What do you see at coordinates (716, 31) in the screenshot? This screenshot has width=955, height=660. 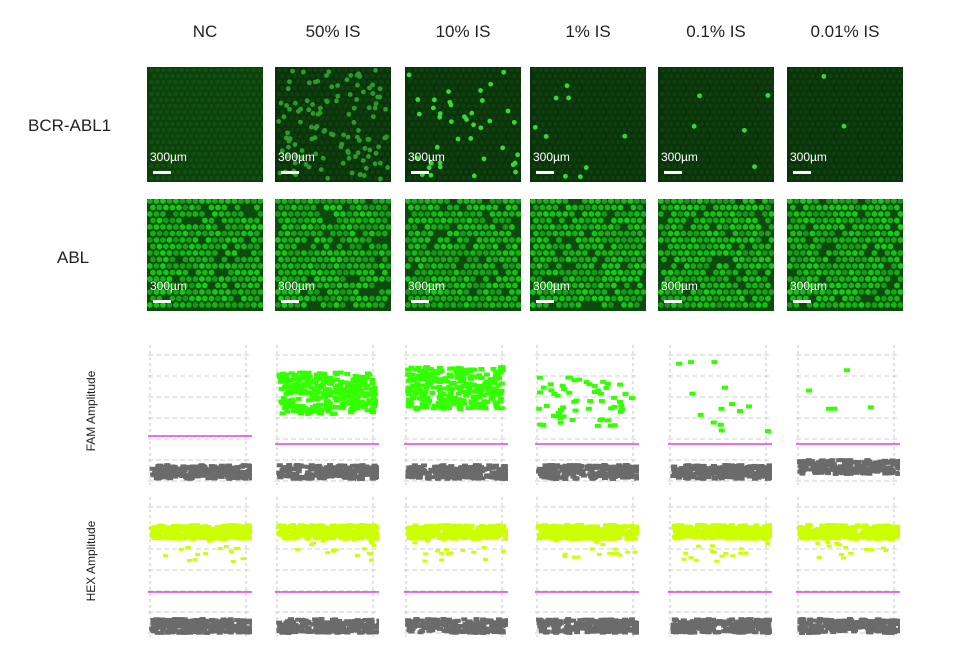 I see `column-header-0-1-is: 0.1% IS` at bounding box center [716, 31].